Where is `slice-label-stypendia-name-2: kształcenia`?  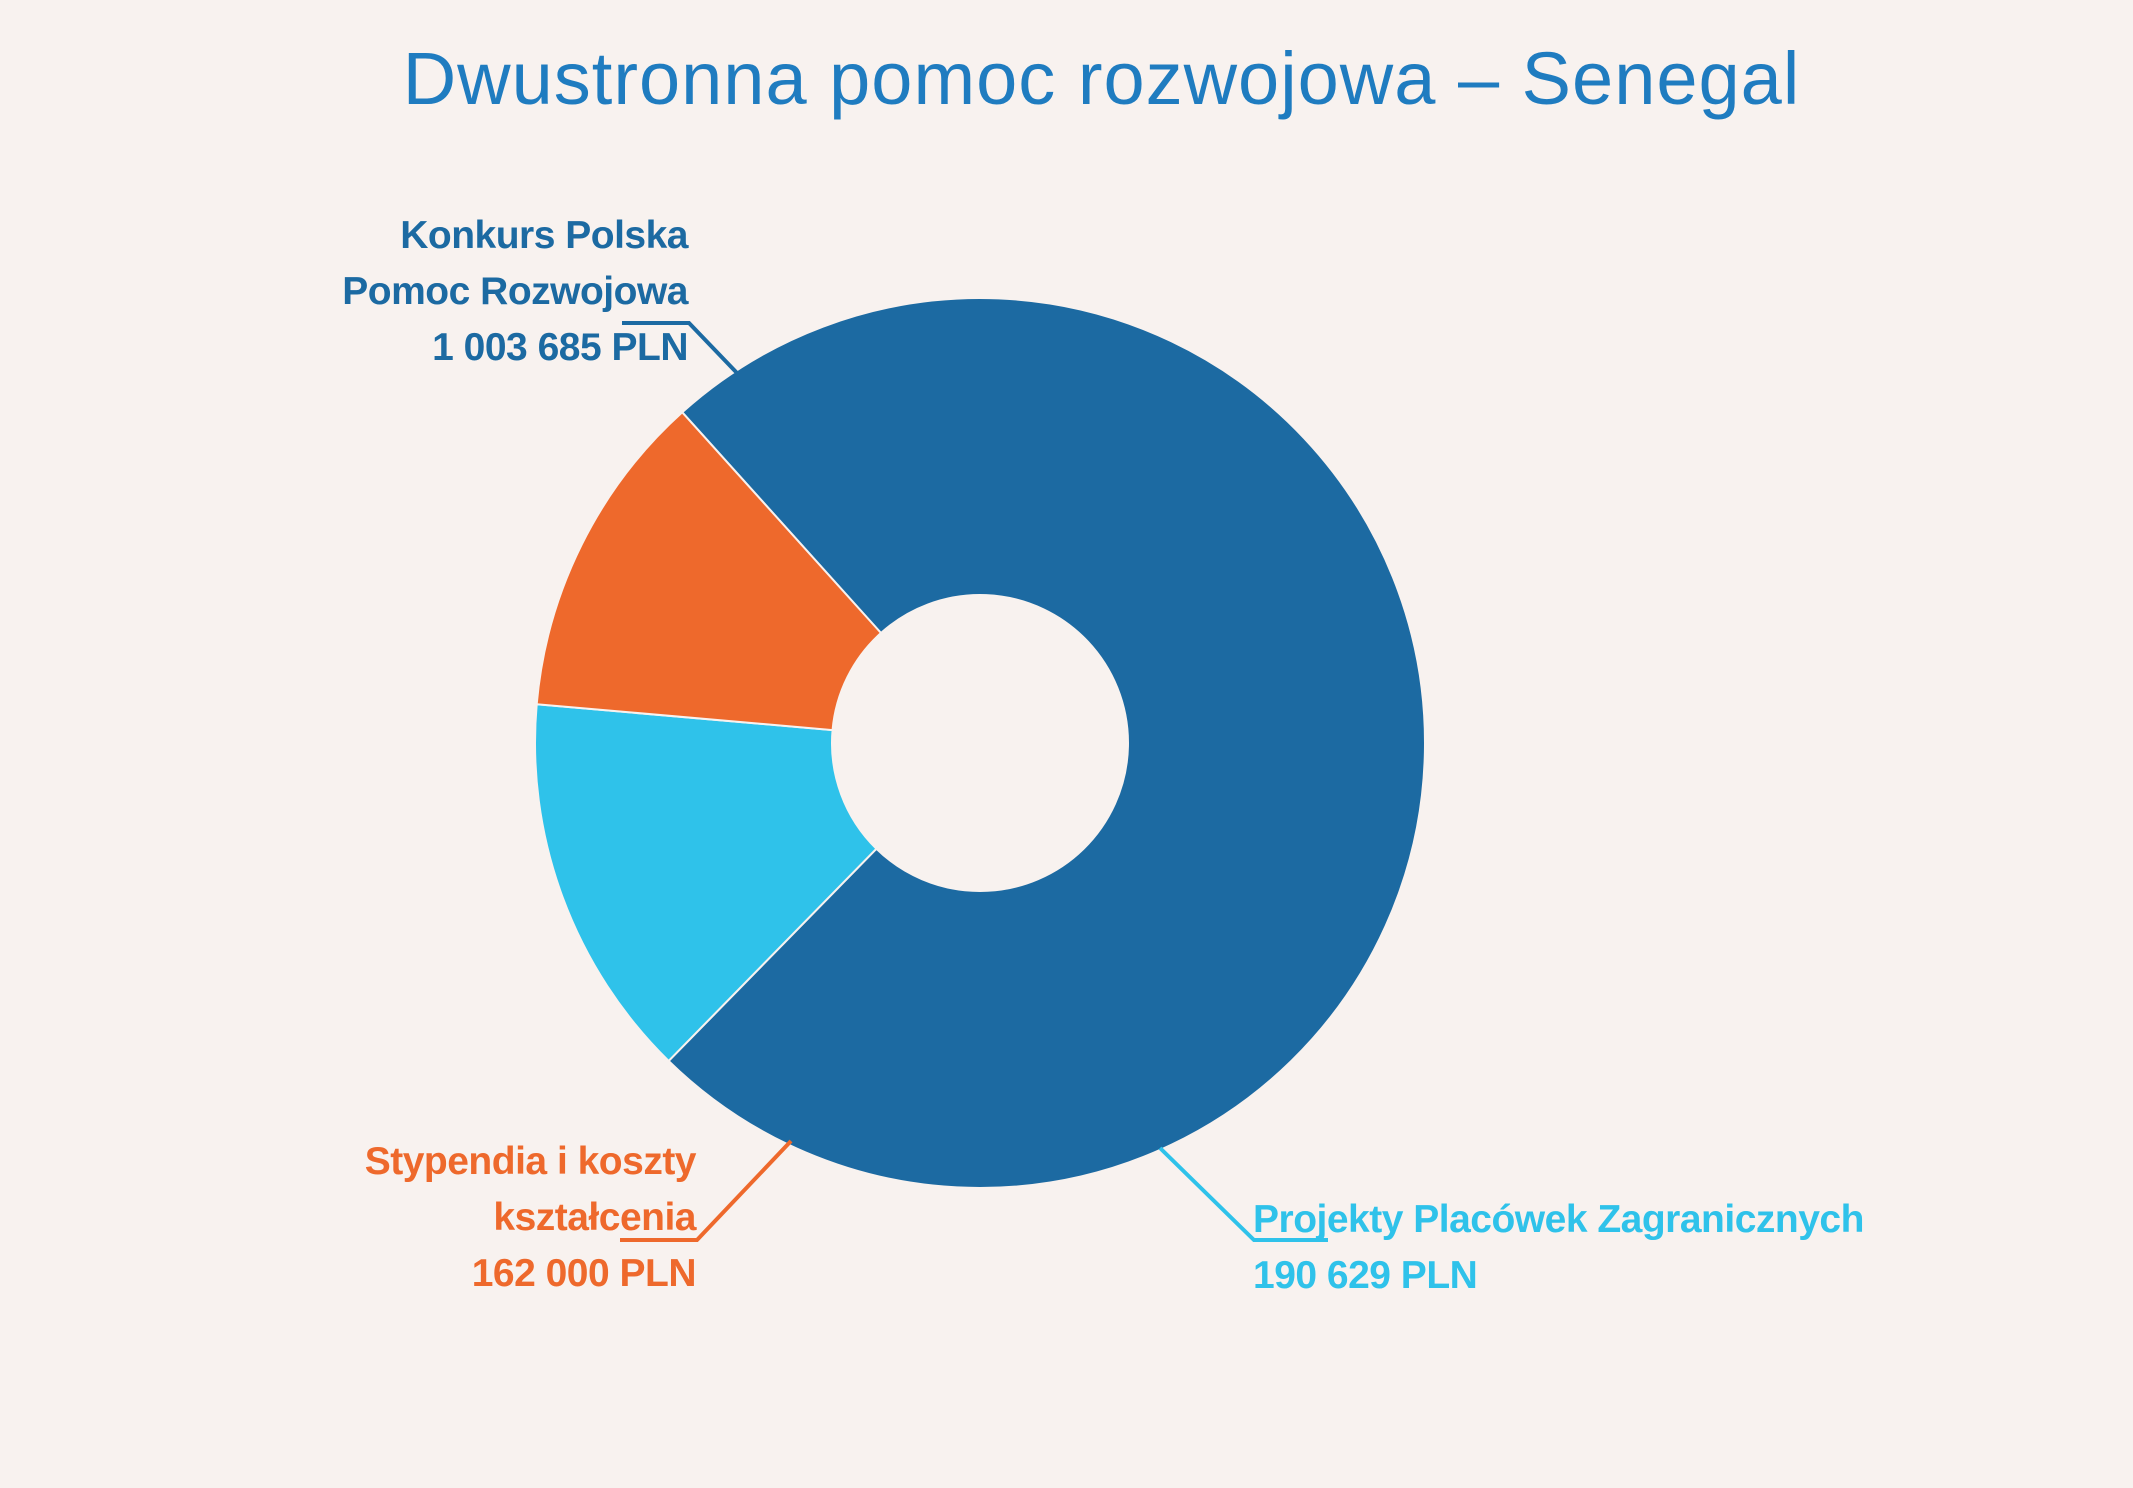
slice-label-stypendia-name-2: kształcenia is located at coordinates (594, 1217).